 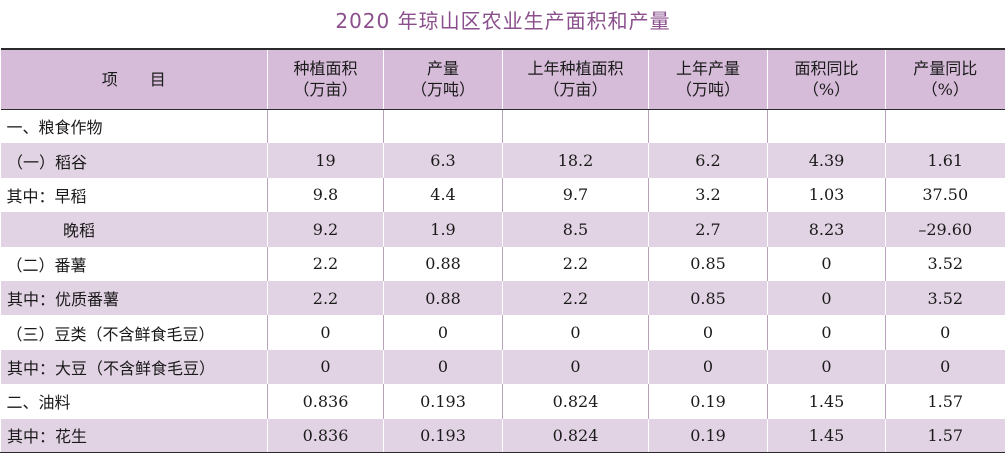 I want to click on cell-prev-output: 6.2, so click(x=708, y=160).